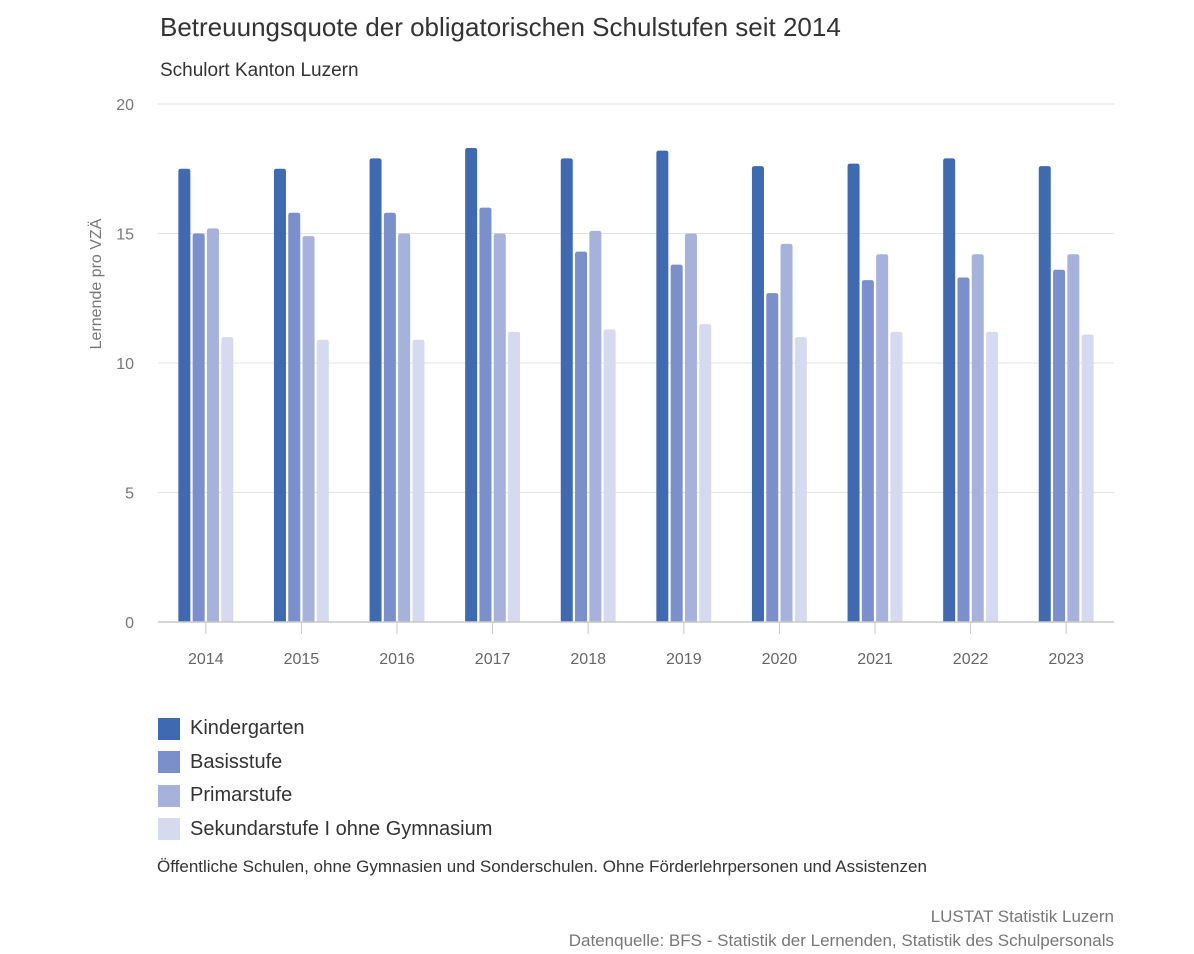  Describe the element at coordinates (588, 659) in the screenshot. I see `x-tick-label: 2018` at that location.